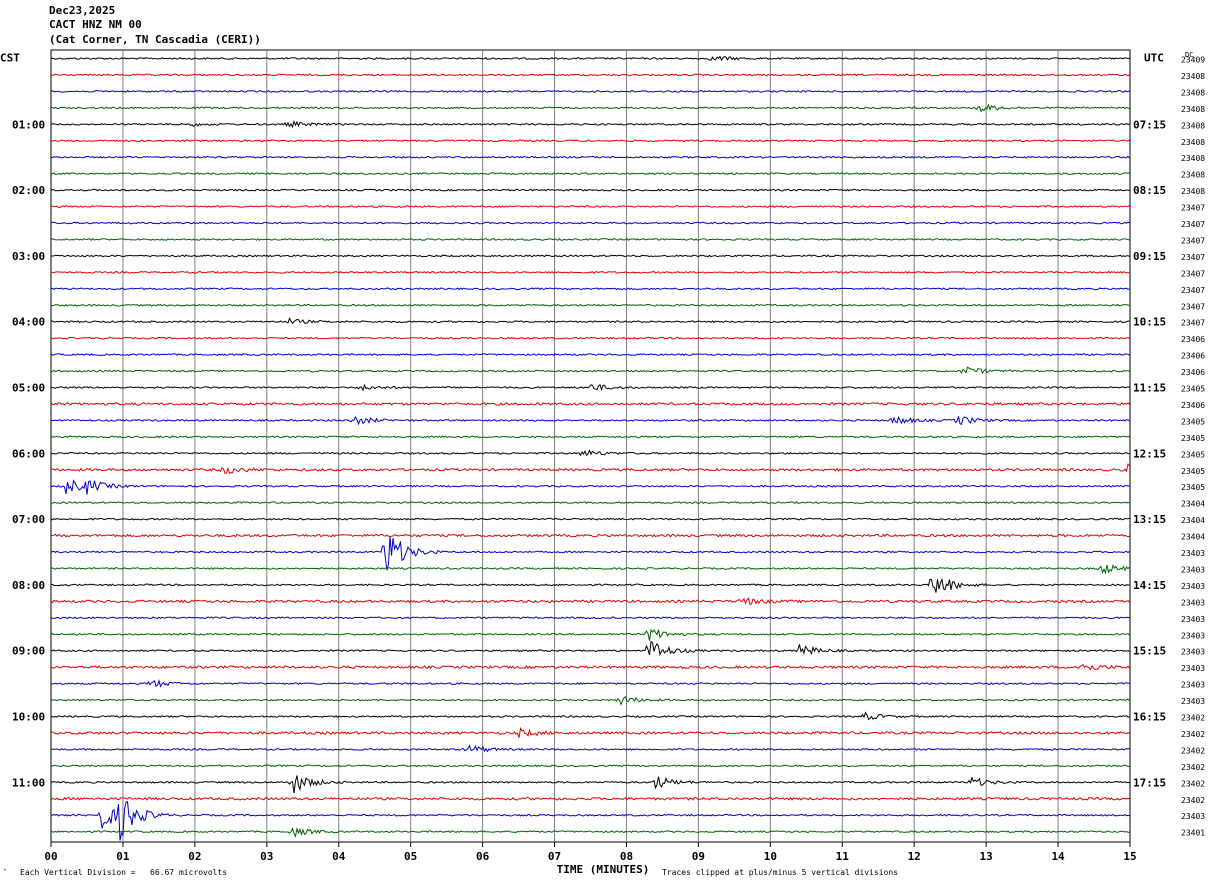 Image resolution: width=1210 pixels, height=886 pixels. I want to click on x-tick-label: 10, so click(770, 856).